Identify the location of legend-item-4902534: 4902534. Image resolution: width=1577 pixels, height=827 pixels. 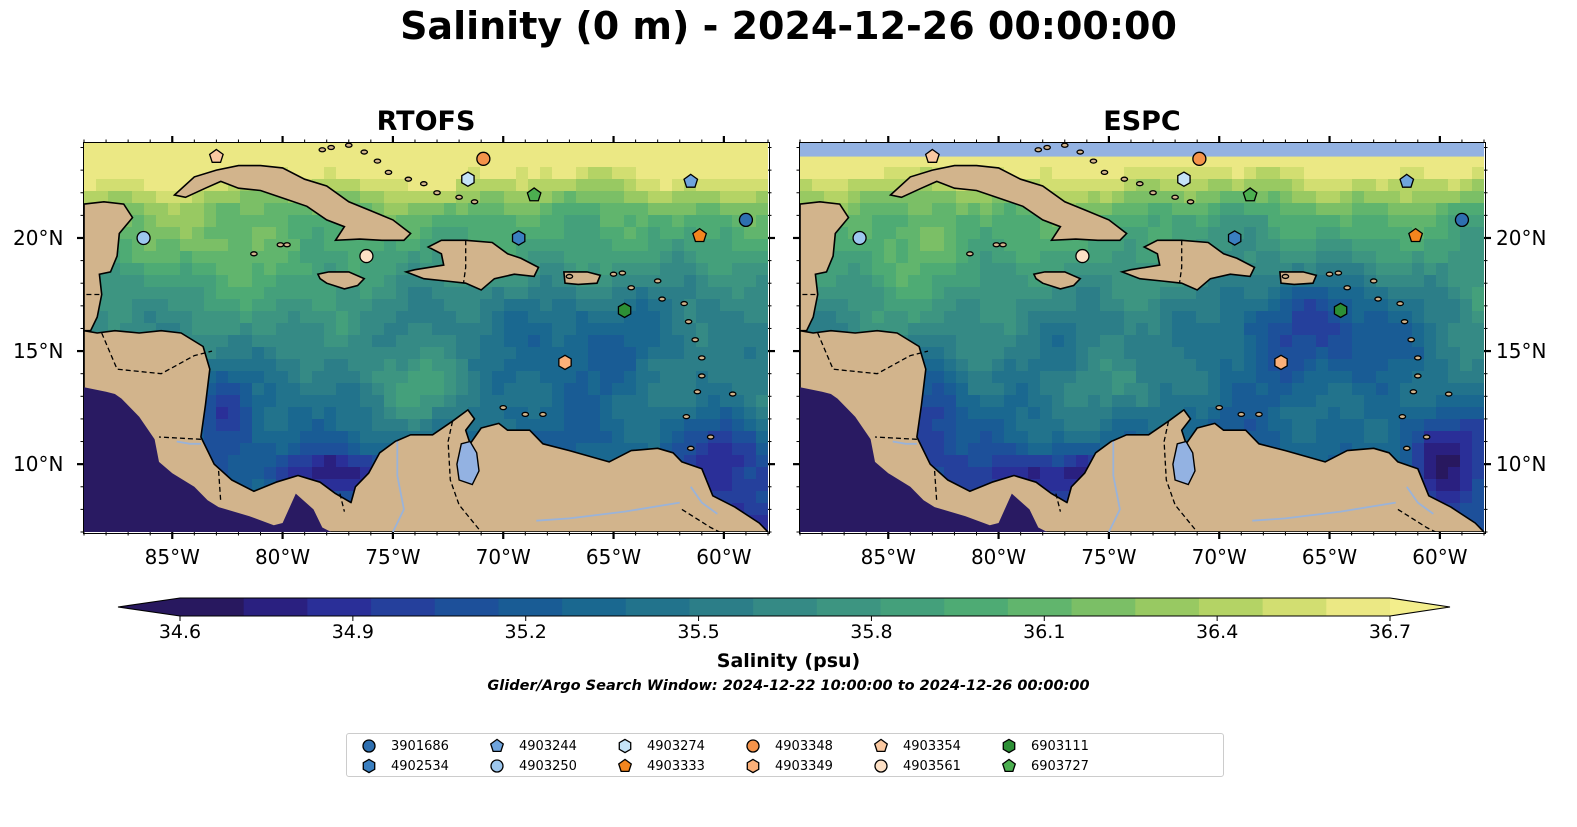
(405, 766).